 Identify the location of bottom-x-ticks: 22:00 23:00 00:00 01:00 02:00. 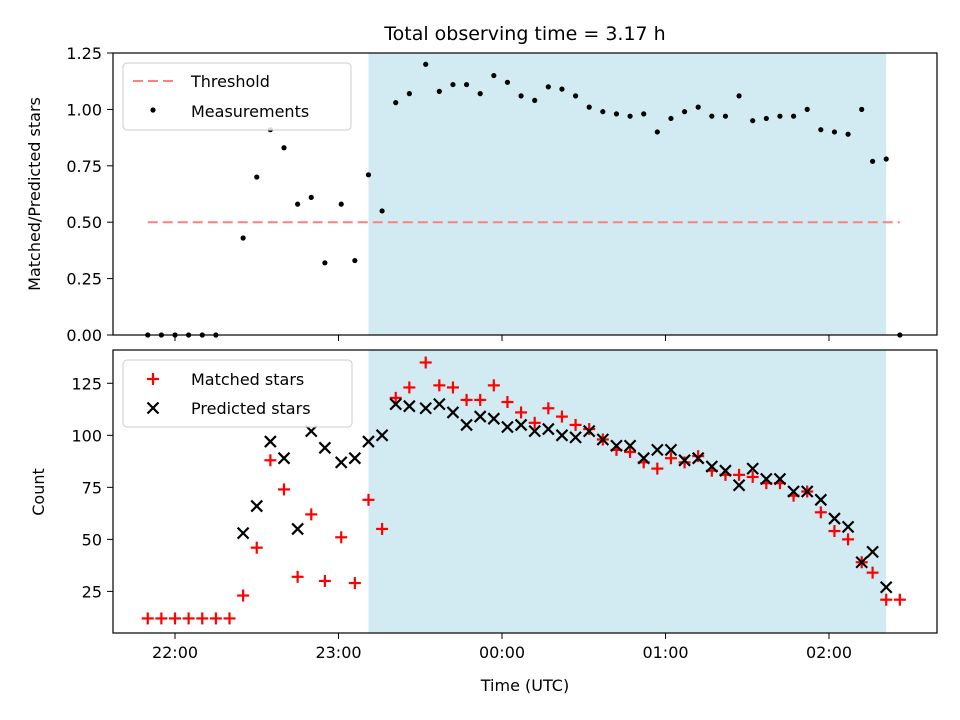
(502, 647).